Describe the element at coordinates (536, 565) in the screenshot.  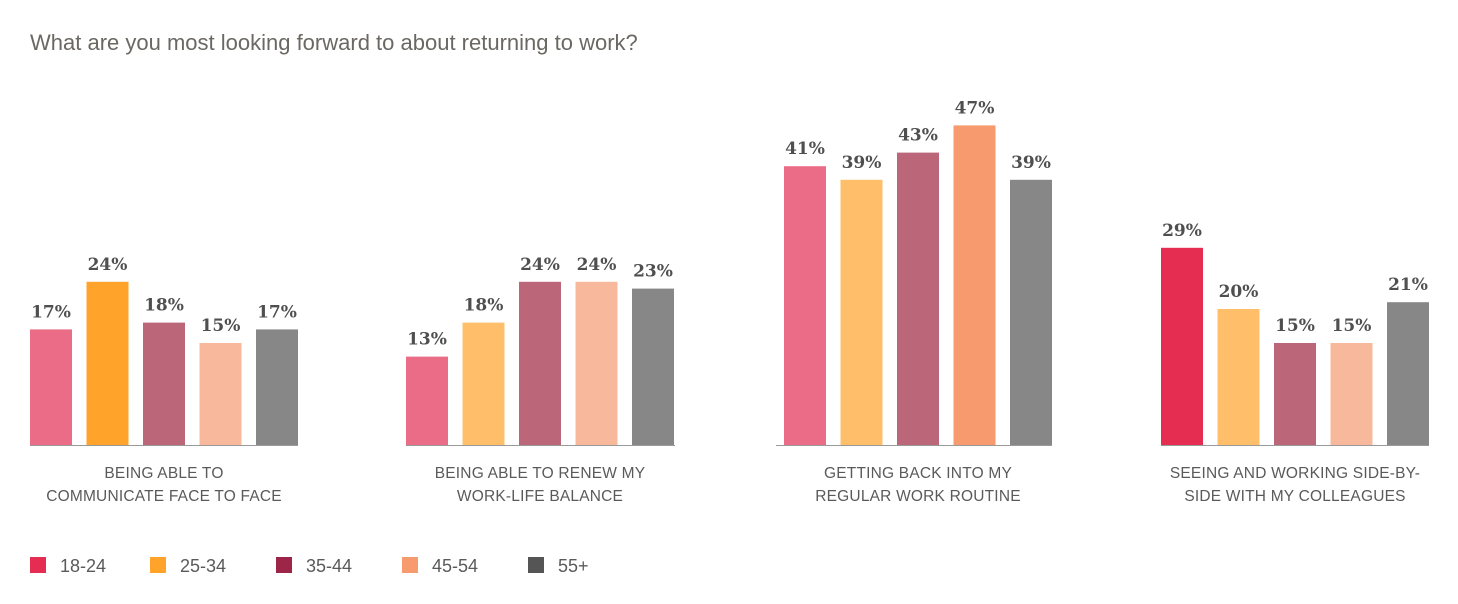
I see `legend-swatch-55plus` at that location.